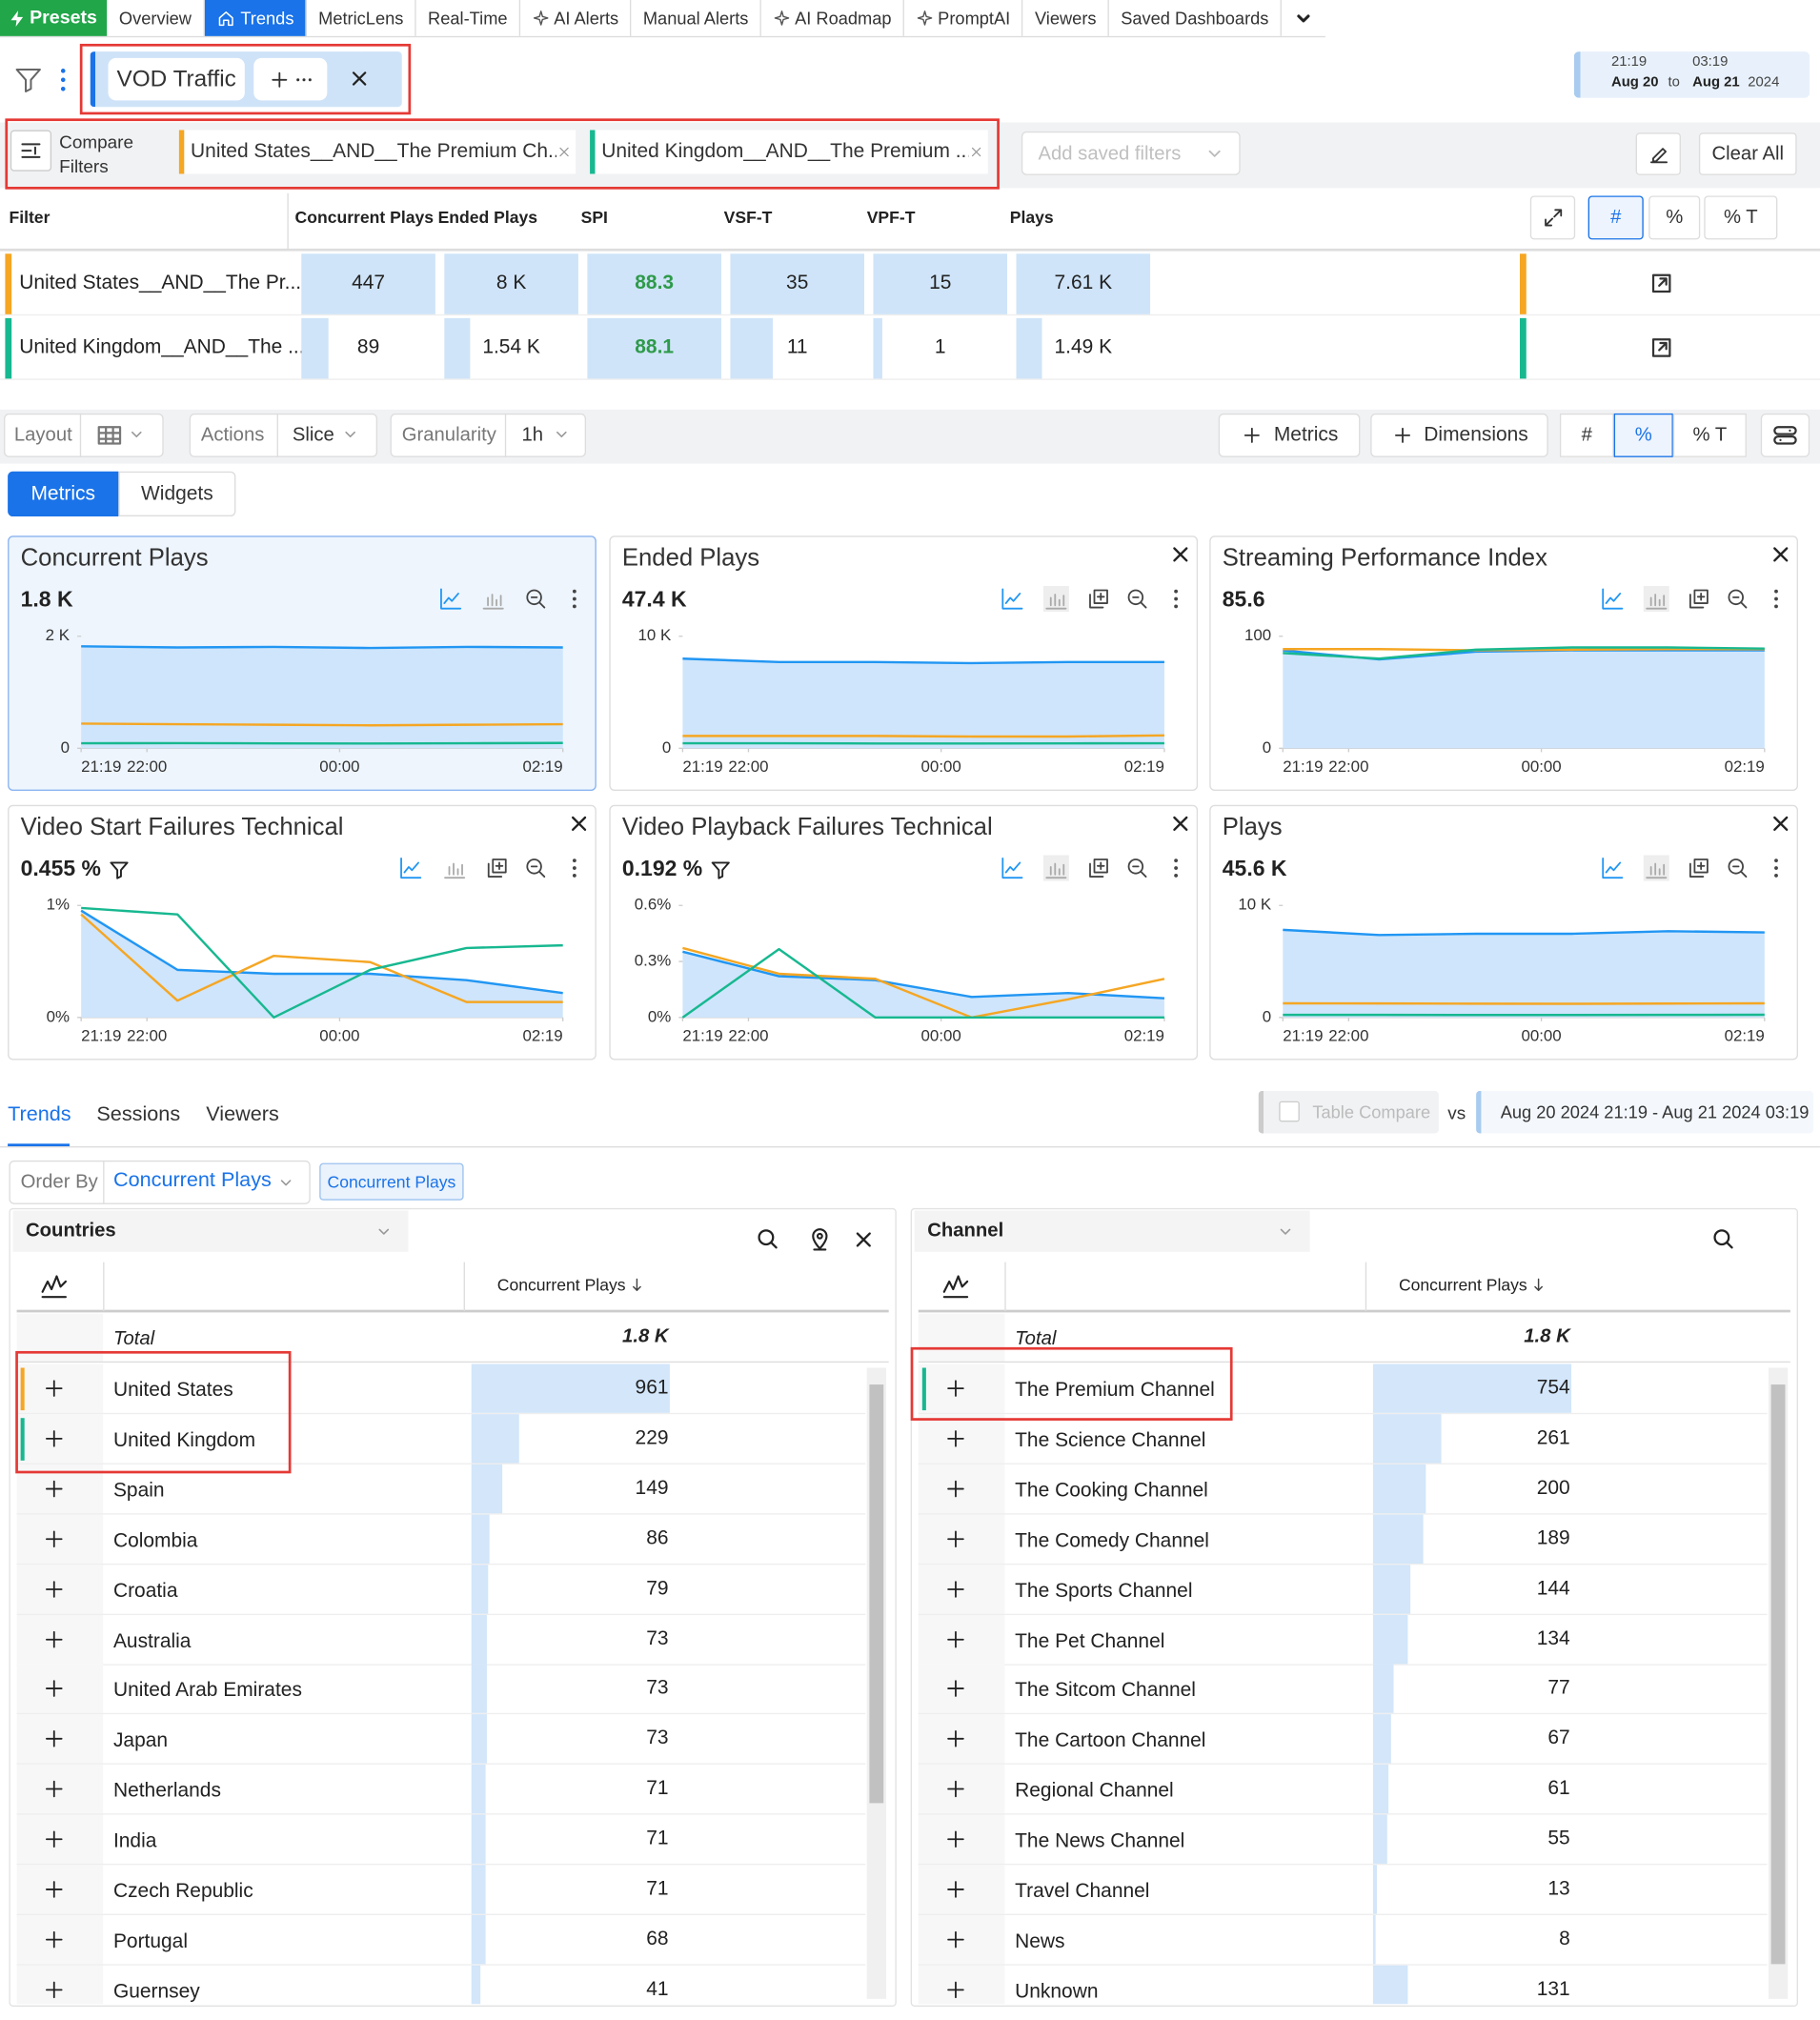 This screenshot has height=2020, width=1820. I want to click on widget-headline: 47.4 K, so click(654, 600).